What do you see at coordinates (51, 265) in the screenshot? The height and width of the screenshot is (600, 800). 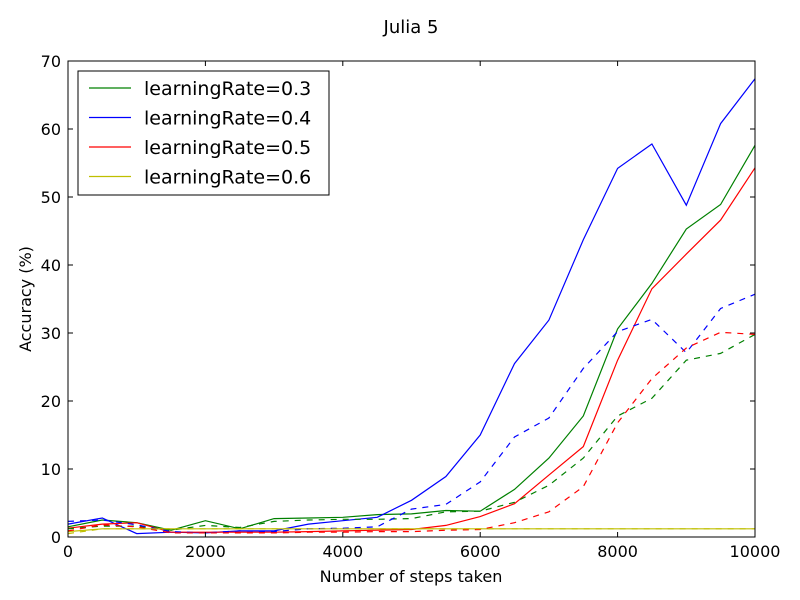 I see `y-tick-label: 40` at bounding box center [51, 265].